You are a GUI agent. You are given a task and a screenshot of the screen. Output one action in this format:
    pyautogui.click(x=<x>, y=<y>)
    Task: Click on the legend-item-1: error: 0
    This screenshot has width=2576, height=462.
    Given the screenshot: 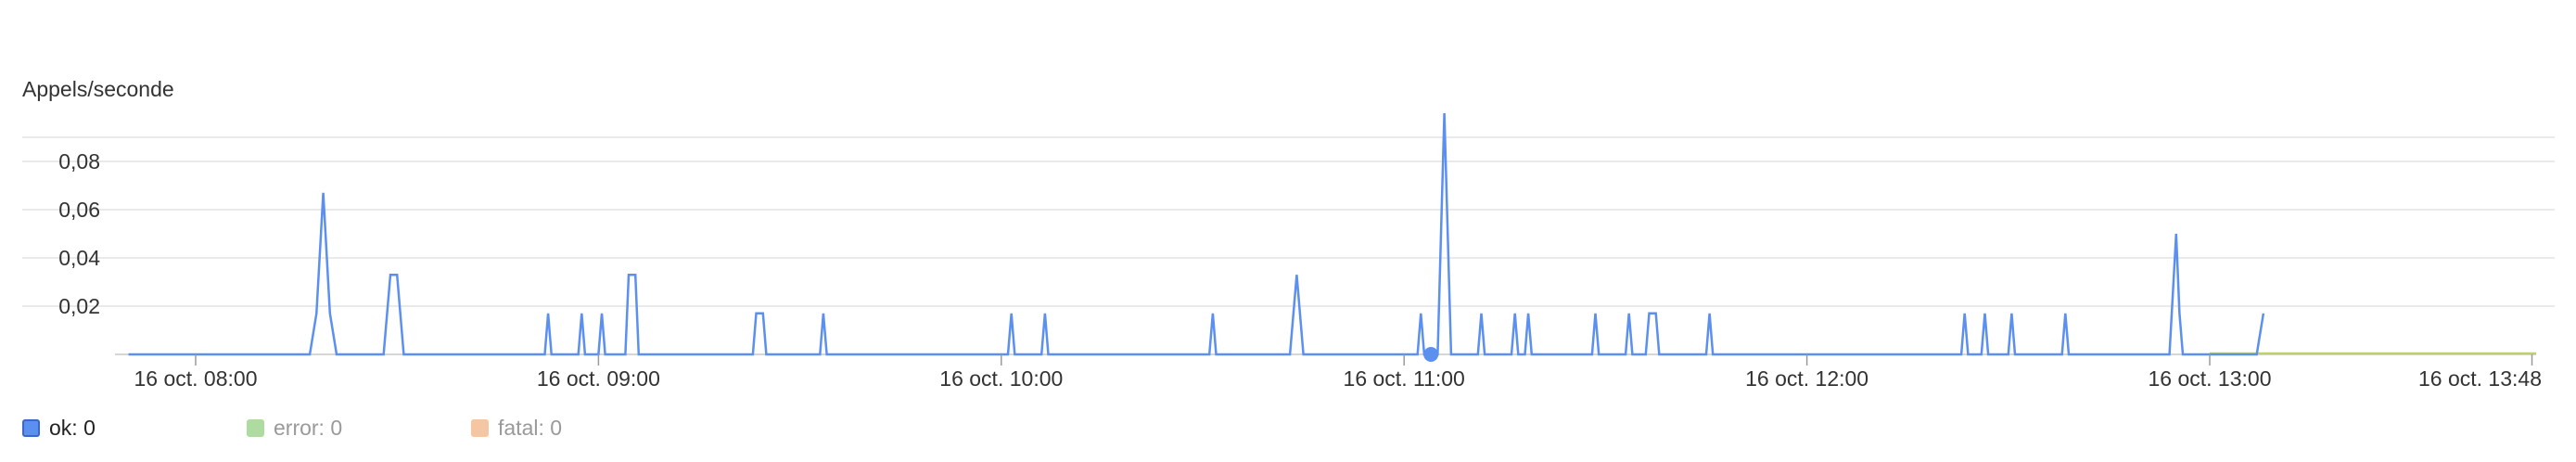 What is the action you would take?
    pyautogui.click(x=294, y=428)
    